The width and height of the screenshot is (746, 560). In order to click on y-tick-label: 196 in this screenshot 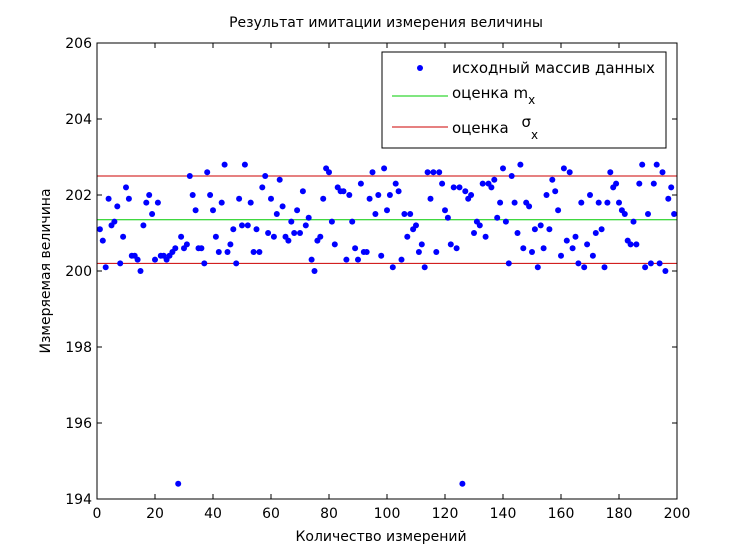, I will do `click(78, 424)`.